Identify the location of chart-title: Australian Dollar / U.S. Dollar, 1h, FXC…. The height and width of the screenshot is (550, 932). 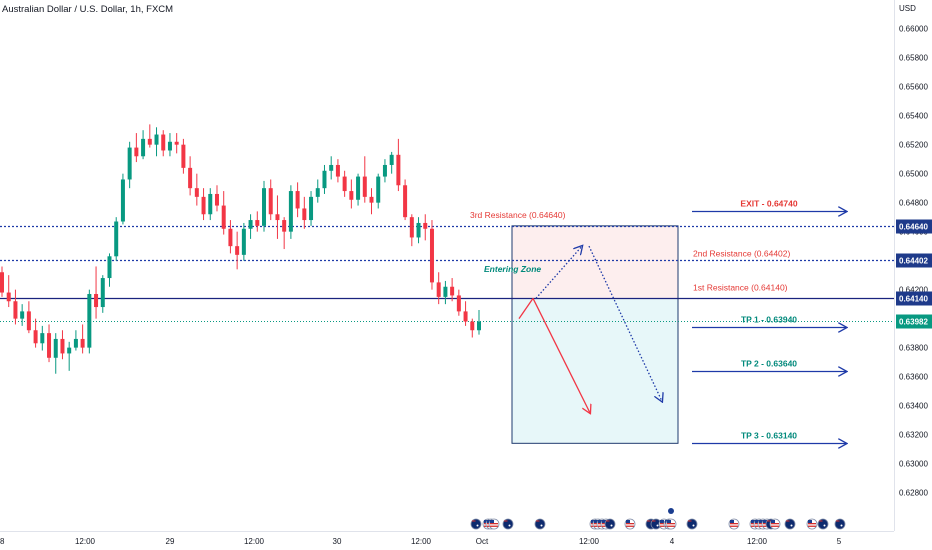
(88, 9).